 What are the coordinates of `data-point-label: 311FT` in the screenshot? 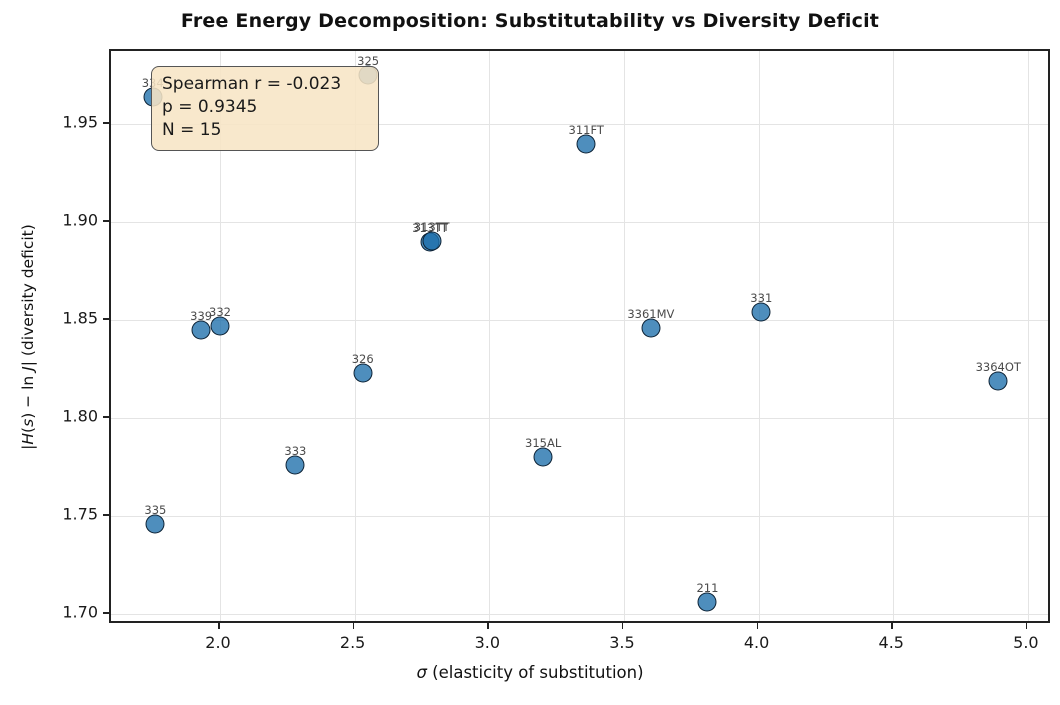 It's located at (586, 129).